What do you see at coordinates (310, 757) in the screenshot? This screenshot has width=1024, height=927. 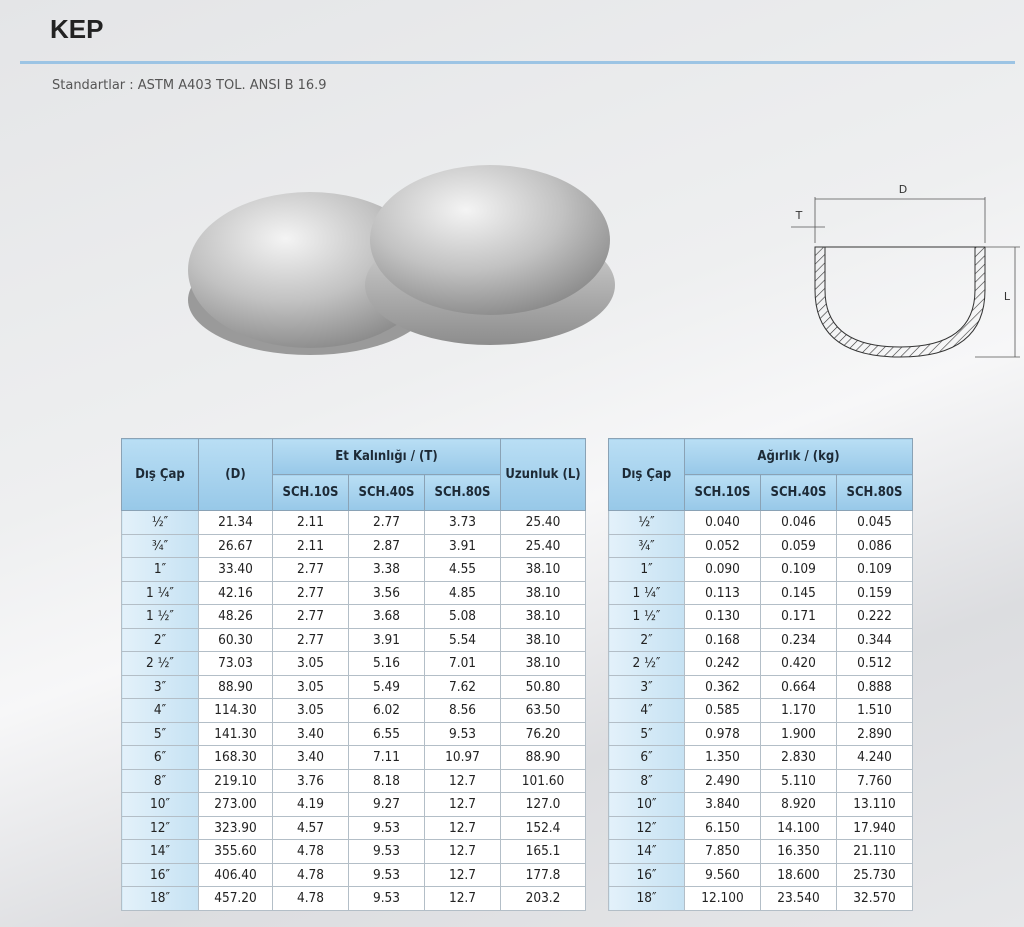 I see `table-cell: 3.40` at bounding box center [310, 757].